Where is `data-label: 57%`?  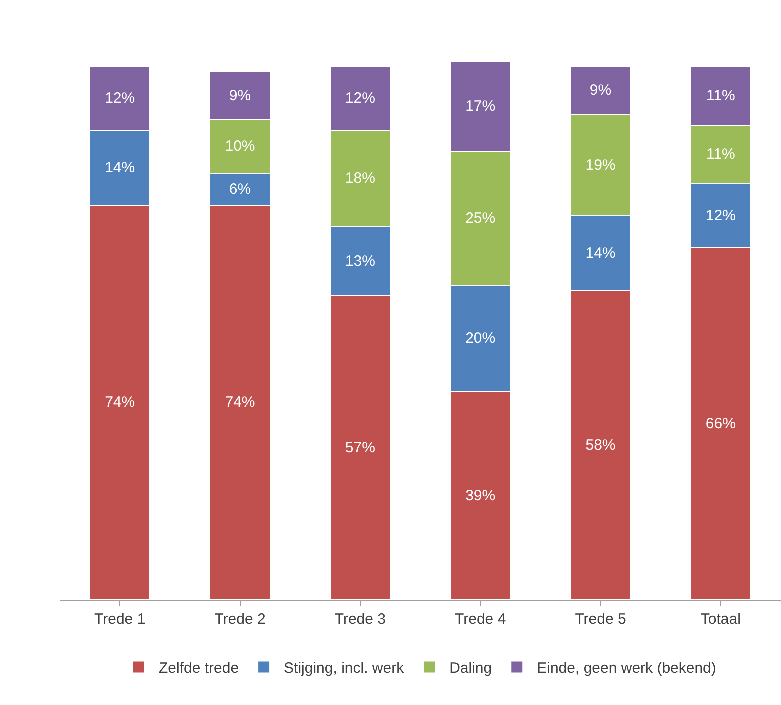 data-label: 57% is located at coordinates (360, 448).